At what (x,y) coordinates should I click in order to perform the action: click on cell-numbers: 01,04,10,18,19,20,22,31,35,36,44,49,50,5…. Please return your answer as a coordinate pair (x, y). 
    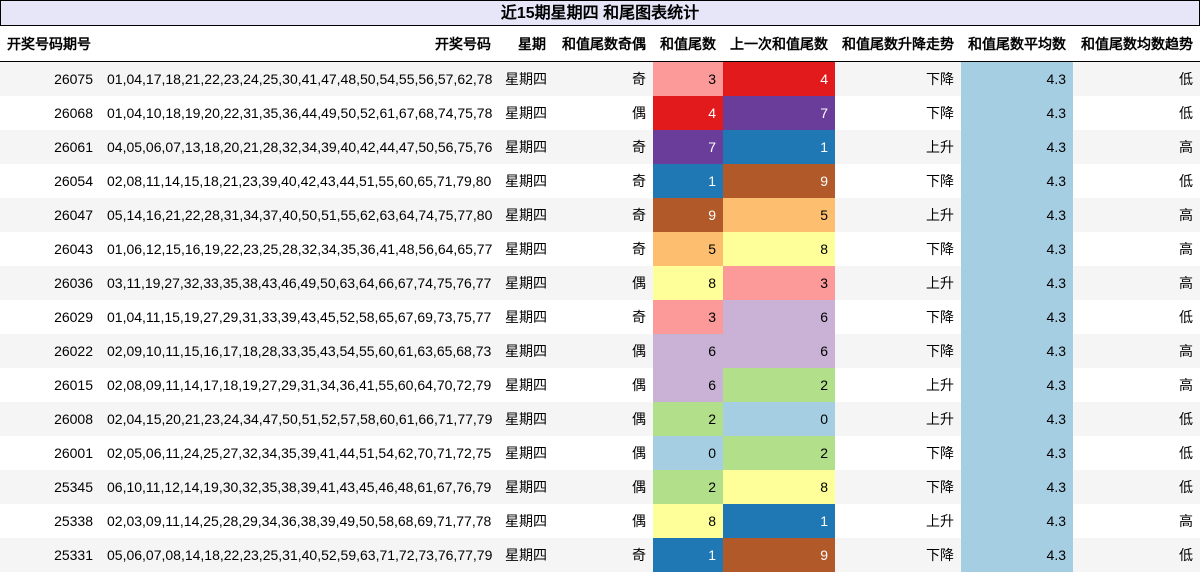
    Looking at the image, I should click on (300, 113).